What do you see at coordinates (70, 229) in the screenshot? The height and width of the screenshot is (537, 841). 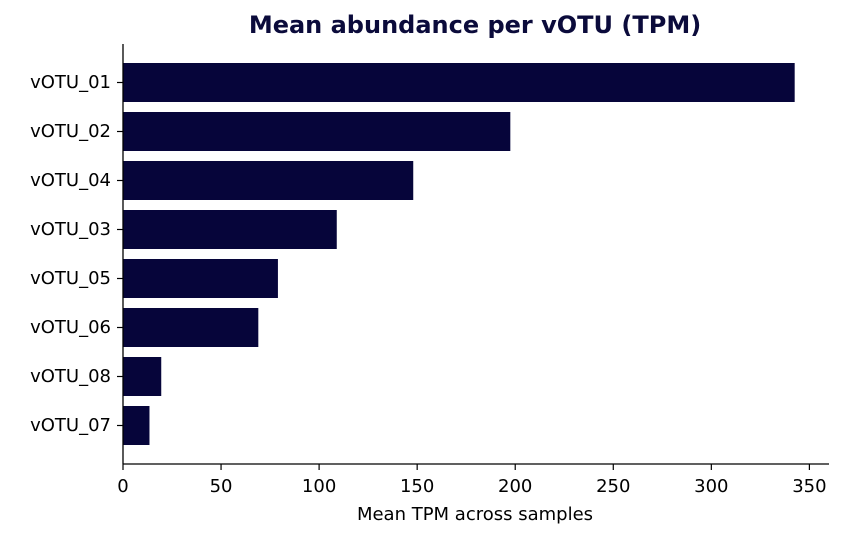 I see `y-tick-label: vOTU_03` at bounding box center [70, 229].